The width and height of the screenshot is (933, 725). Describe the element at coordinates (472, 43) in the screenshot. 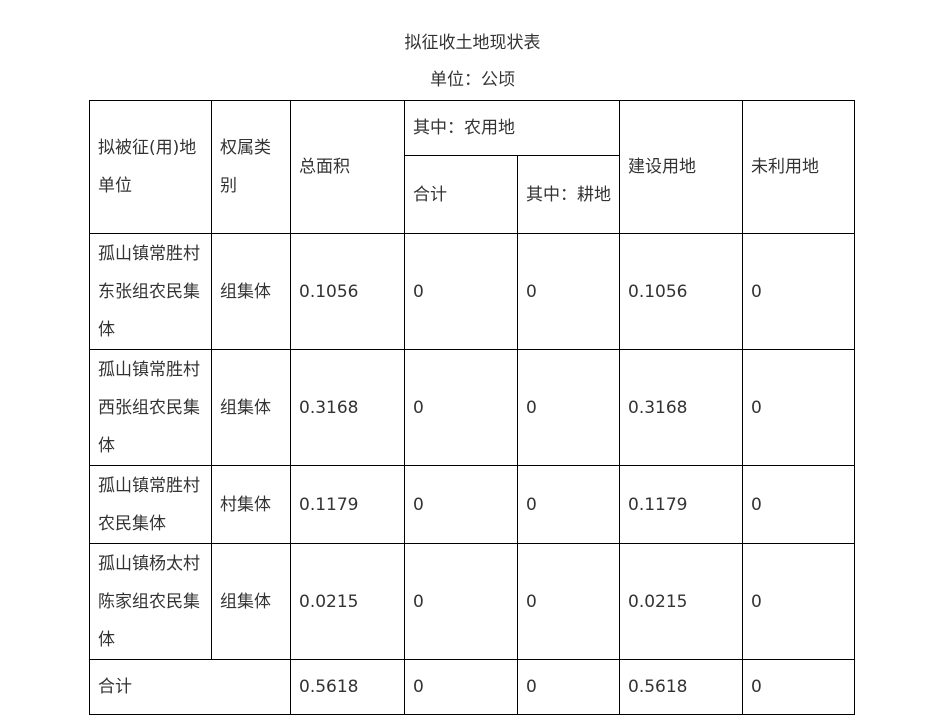

I see `table-title: 拟征收土地现状表` at that location.